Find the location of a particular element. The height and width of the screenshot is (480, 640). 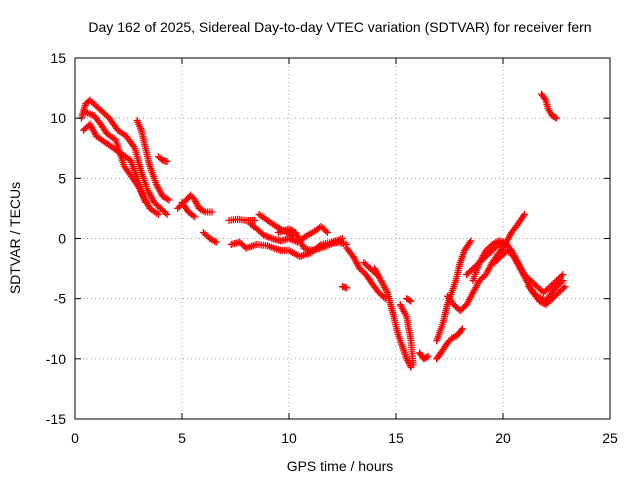

data-series-arc18 is located at coordinates (345, 287).